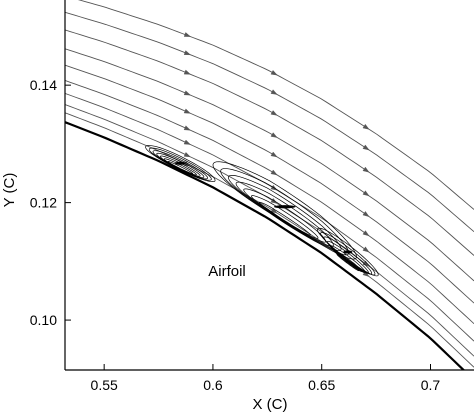 Image resolution: width=474 pixels, height=415 pixels. What do you see at coordinates (270, 404) in the screenshot?
I see `x-axis-label: X (C)` at bounding box center [270, 404].